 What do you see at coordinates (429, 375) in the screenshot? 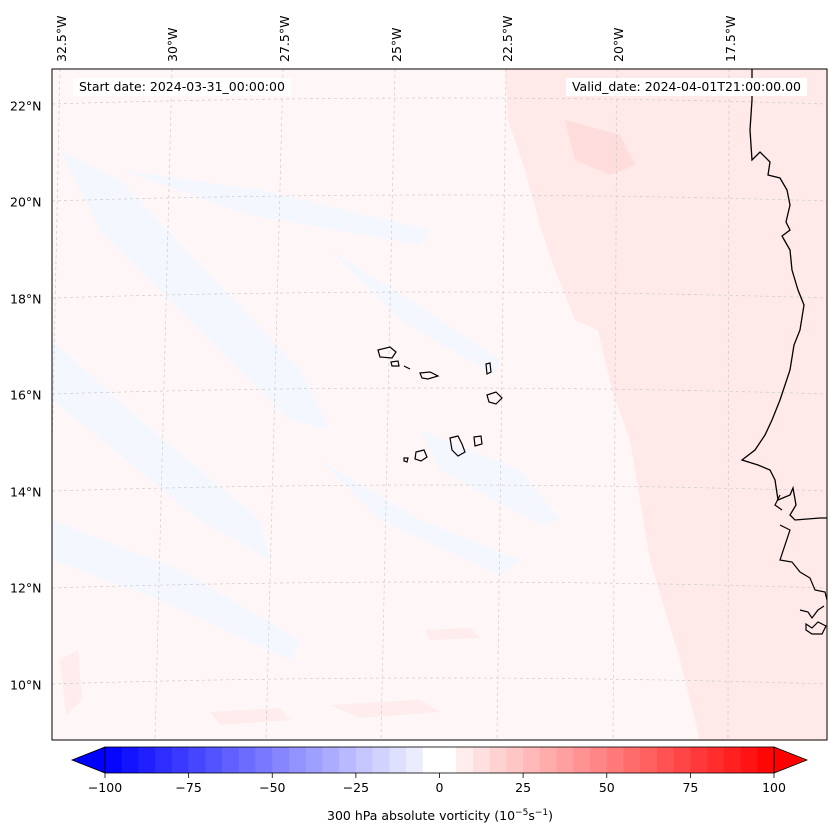
I see `island-sao-nicolau` at bounding box center [429, 375].